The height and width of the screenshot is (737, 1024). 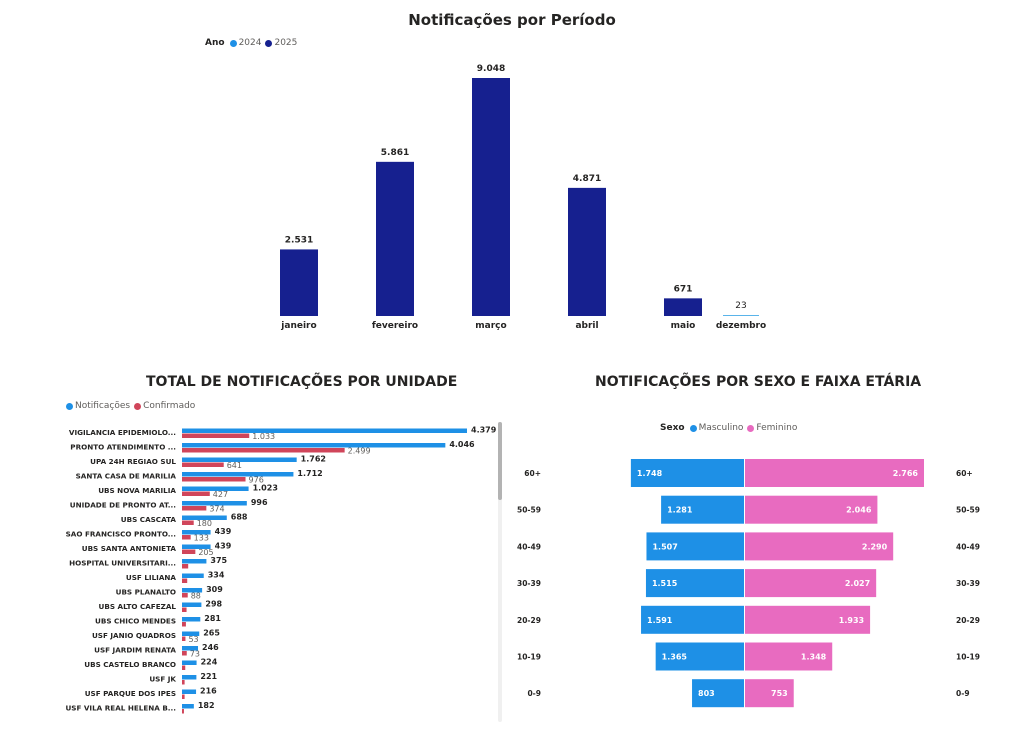 I want to click on unit-chart-title: TOTAL DE NOTIFICAÇÕES POR UNIDADE, so click(x=302, y=382).